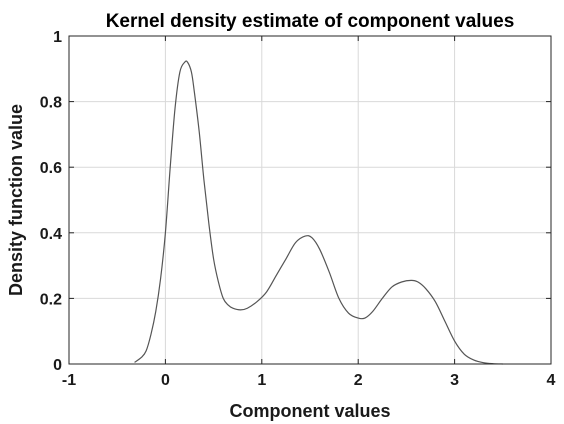 Image resolution: width=564 pixels, height=424 pixels. What do you see at coordinates (51, 103) in the screenshot?
I see `y-tick-label: 0.8` at bounding box center [51, 103].